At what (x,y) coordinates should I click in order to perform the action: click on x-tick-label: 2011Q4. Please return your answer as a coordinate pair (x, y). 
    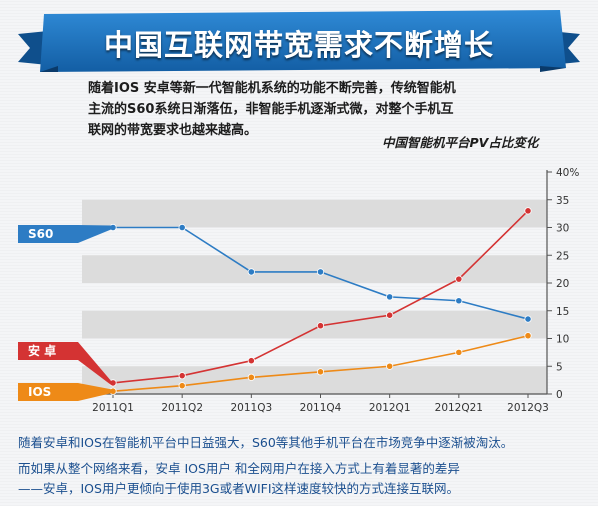
    Looking at the image, I should click on (321, 408).